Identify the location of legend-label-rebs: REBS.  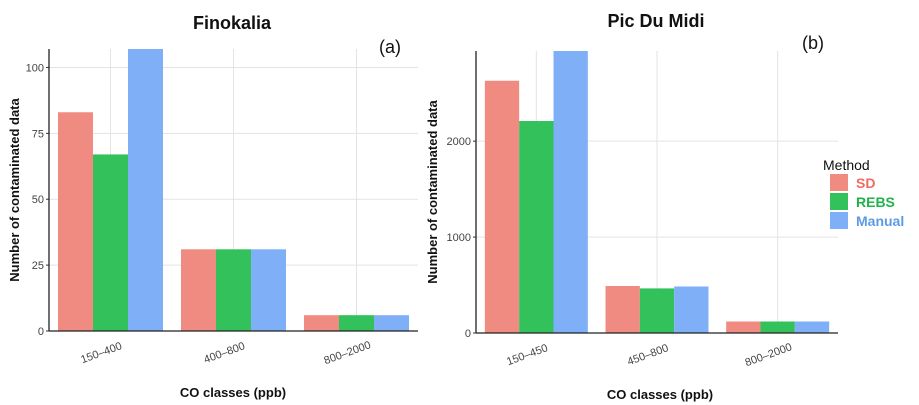
(875, 202).